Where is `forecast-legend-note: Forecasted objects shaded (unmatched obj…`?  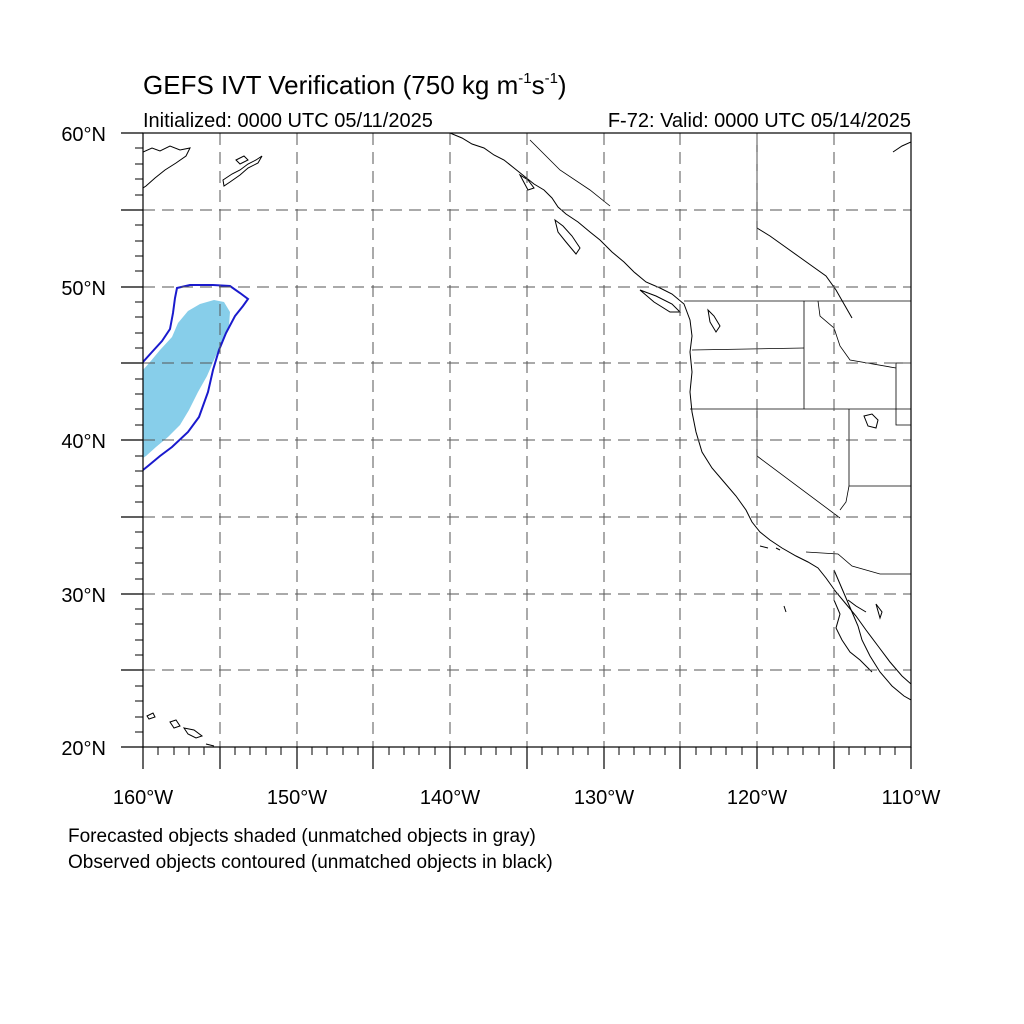 forecast-legend-note: Forecasted objects shaded (unmatched obj… is located at coordinates (302, 836).